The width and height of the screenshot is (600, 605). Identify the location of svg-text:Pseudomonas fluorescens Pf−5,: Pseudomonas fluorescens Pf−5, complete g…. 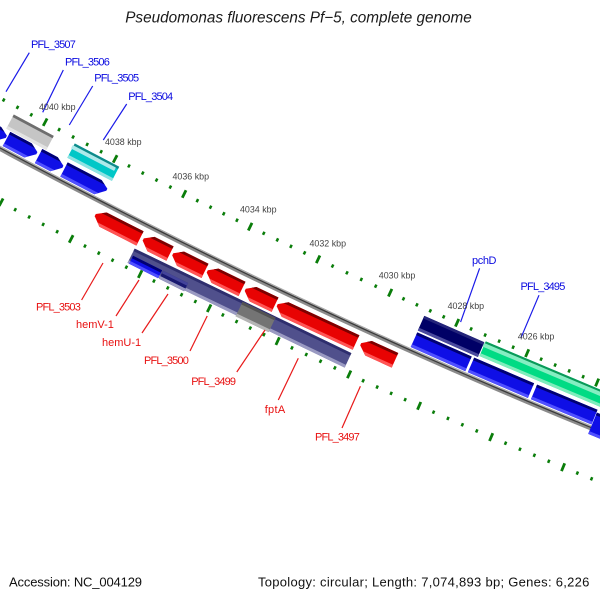
(298, 18).